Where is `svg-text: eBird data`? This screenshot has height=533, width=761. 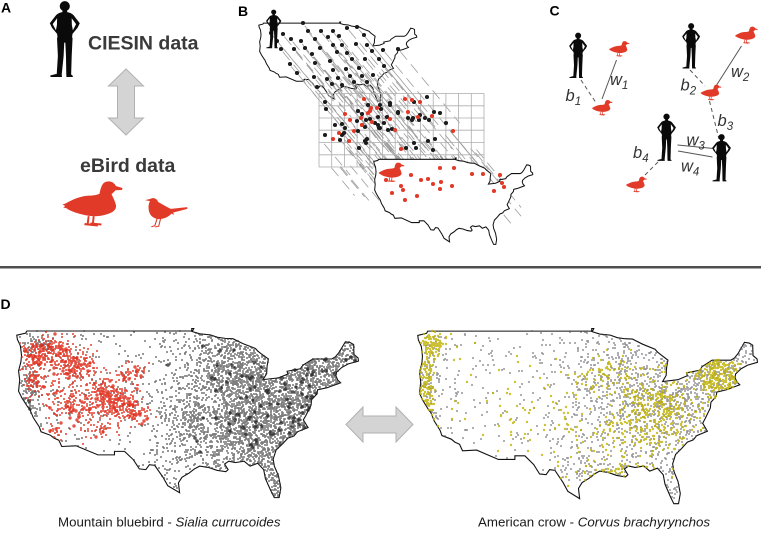 svg-text: eBird data is located at coordinates (128, 166).